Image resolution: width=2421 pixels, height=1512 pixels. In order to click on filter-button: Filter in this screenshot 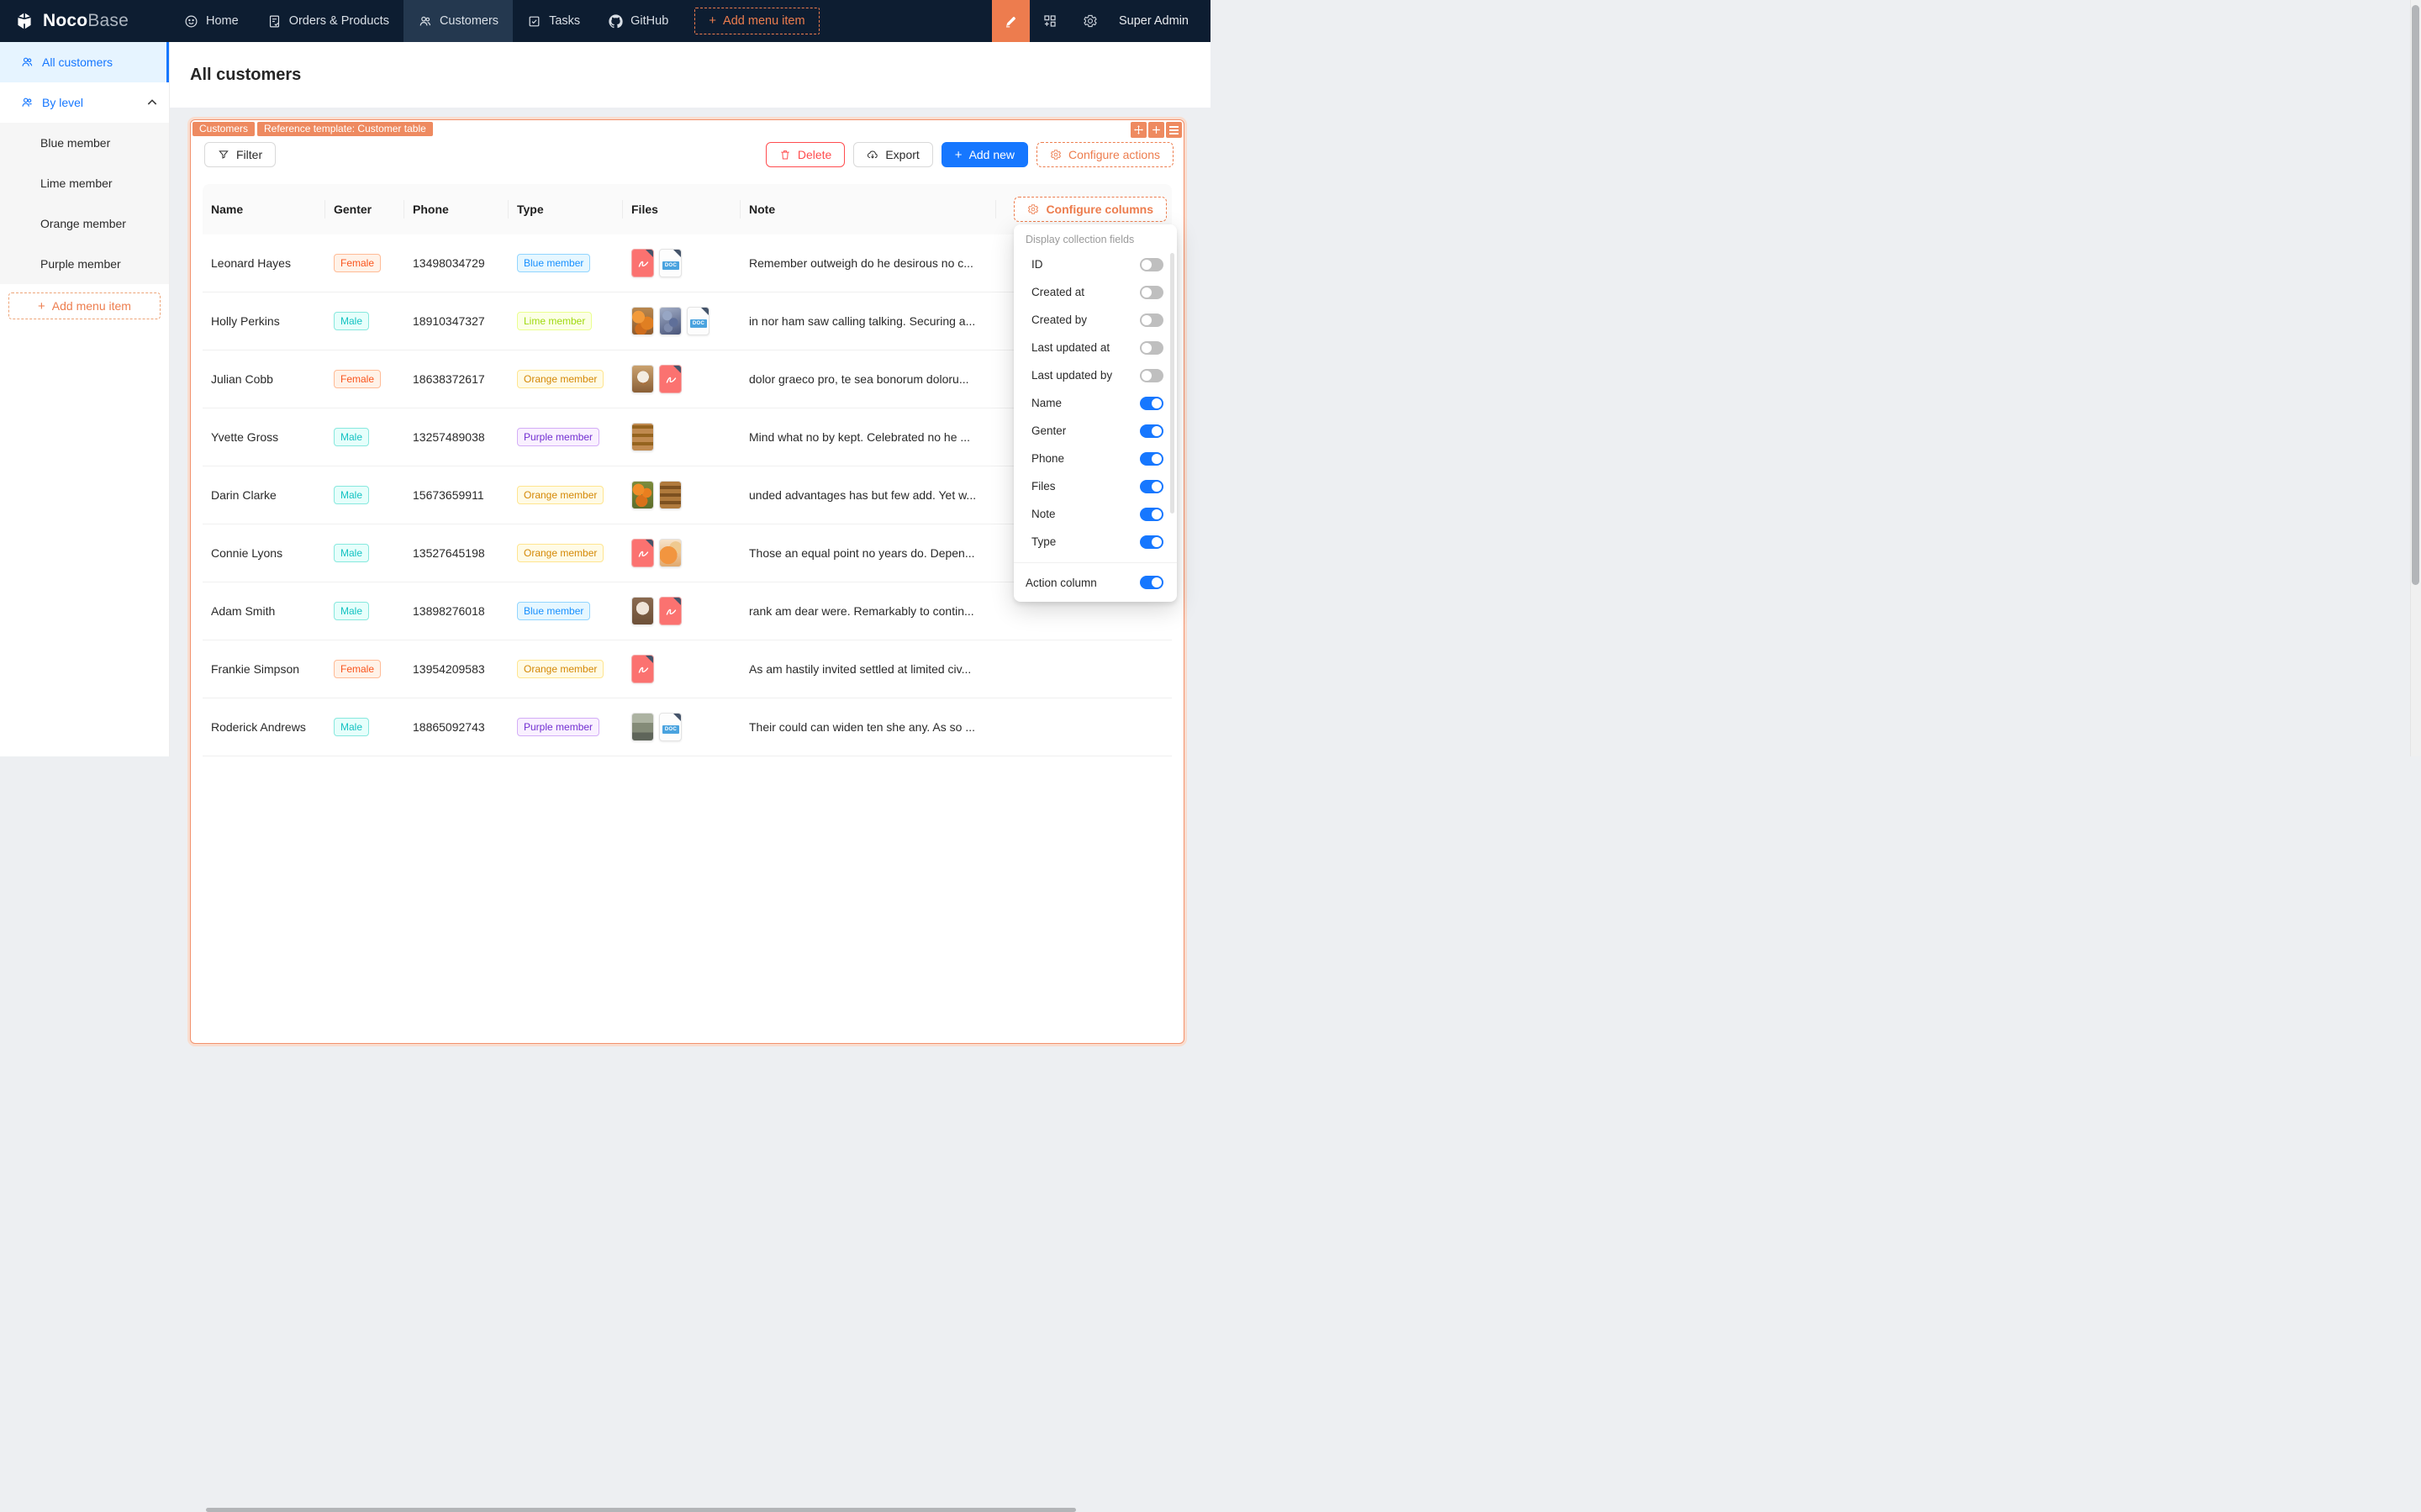, I will do `click(240, 154)`.